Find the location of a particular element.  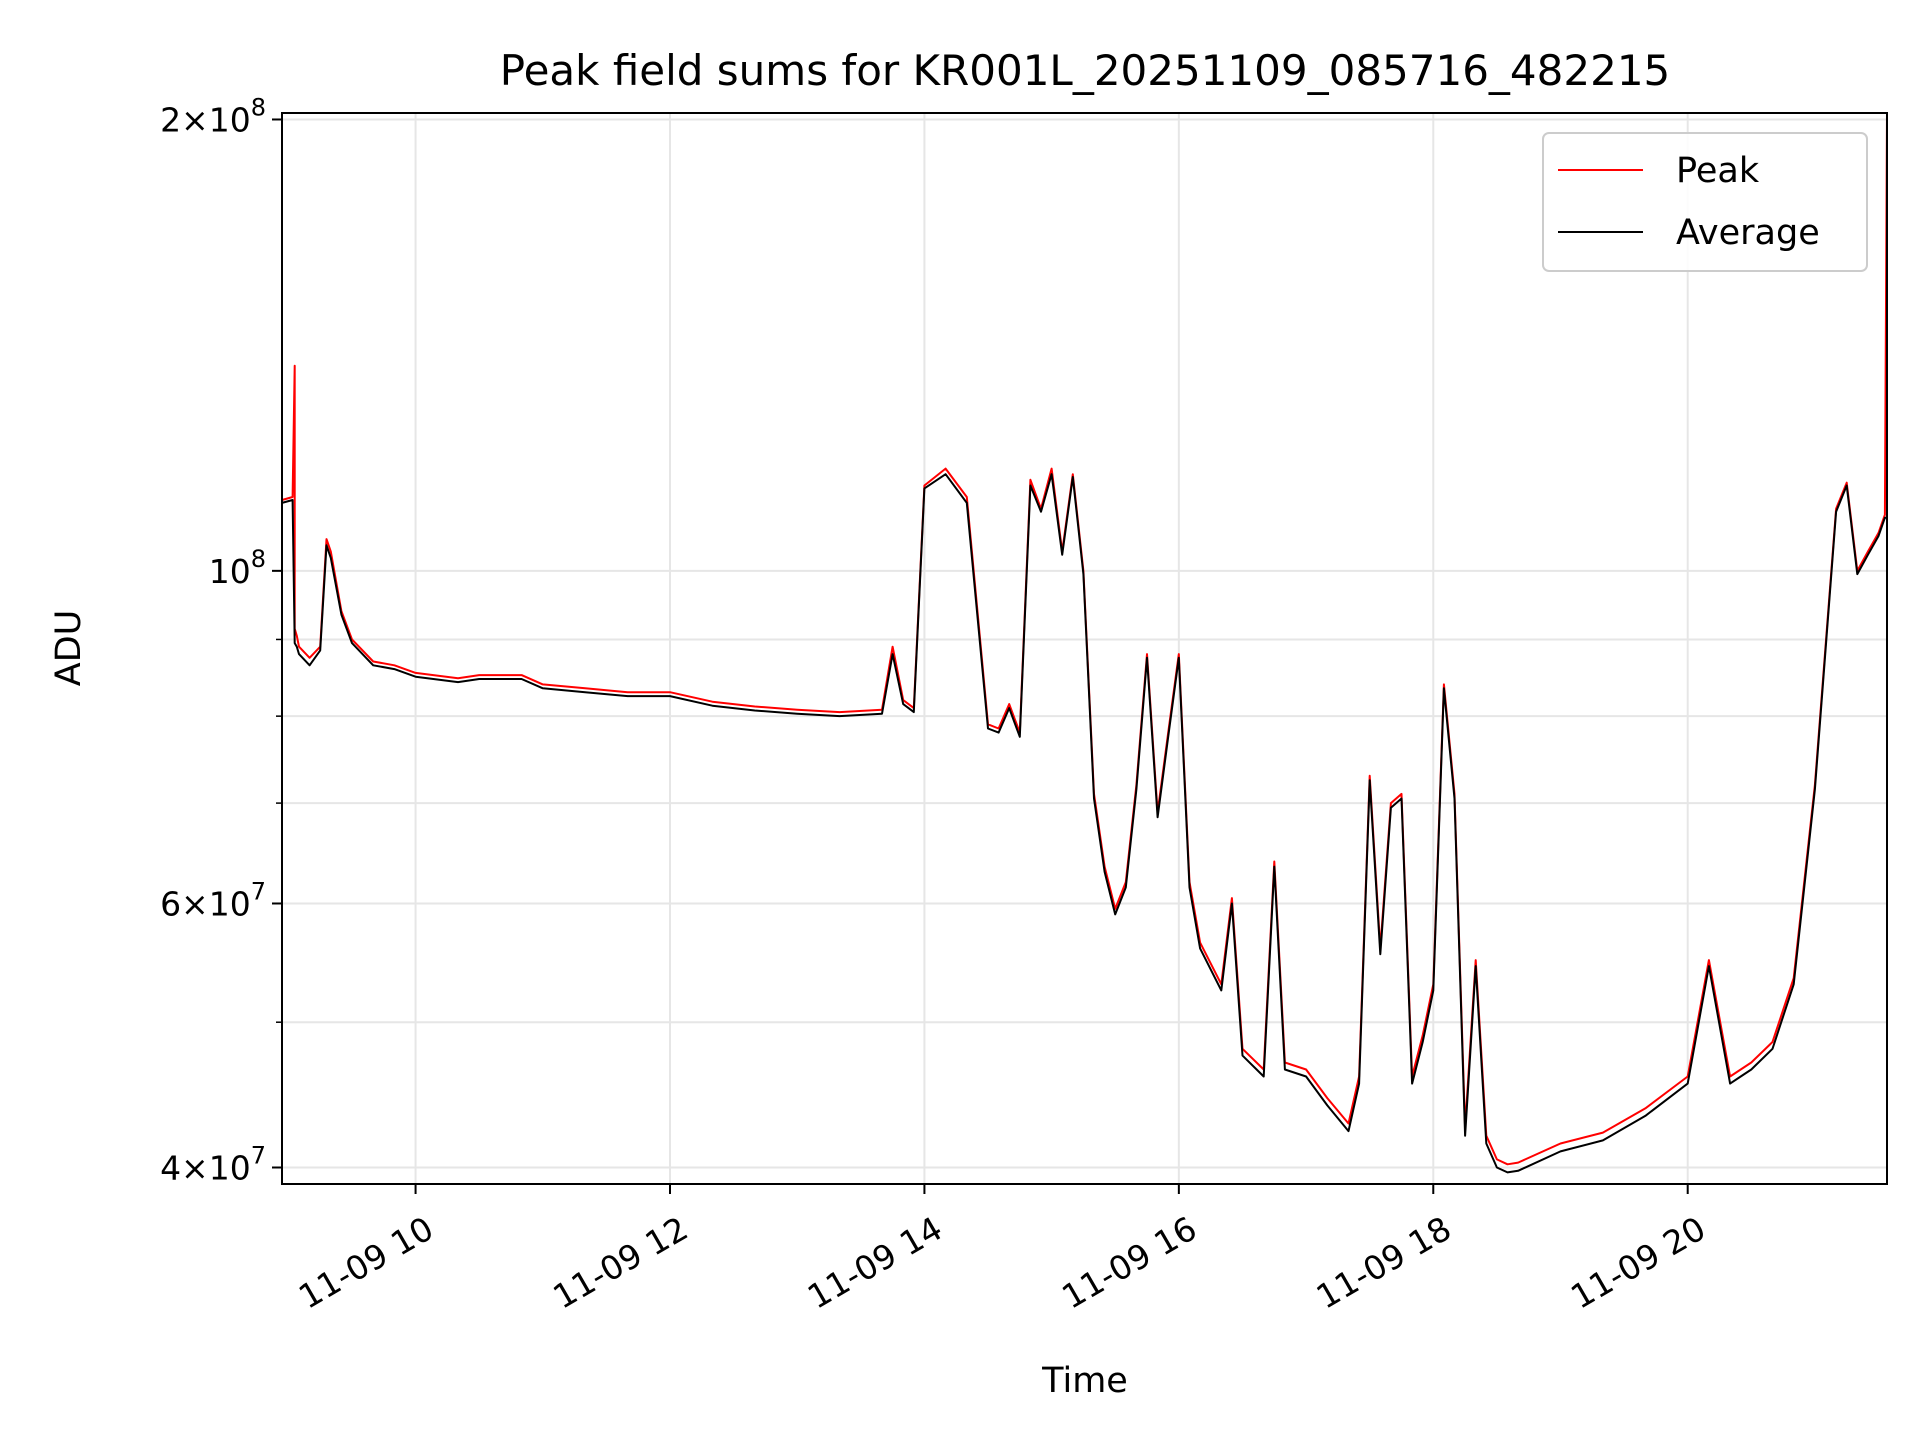

legend-box is located at coordinates (1705, 202).